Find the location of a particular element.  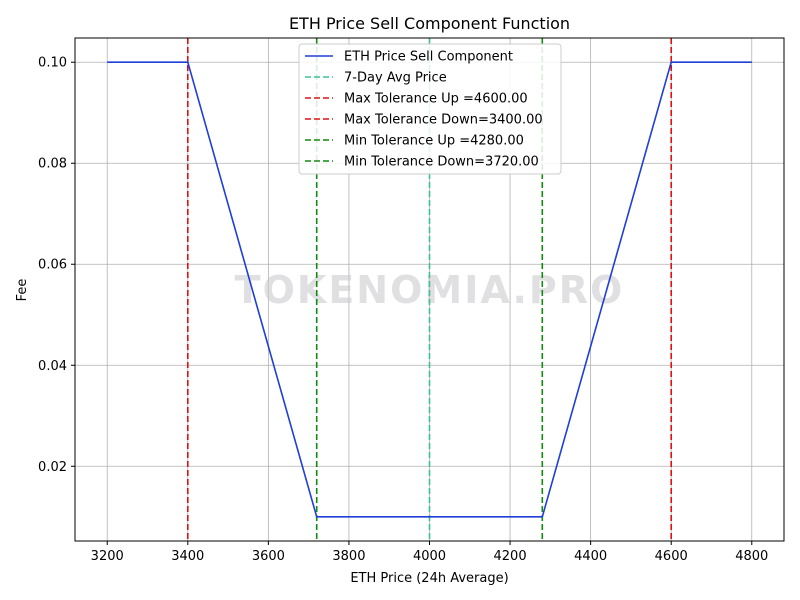

legend-label: 7-Day Avg Price is located at coordinates (395, 78).